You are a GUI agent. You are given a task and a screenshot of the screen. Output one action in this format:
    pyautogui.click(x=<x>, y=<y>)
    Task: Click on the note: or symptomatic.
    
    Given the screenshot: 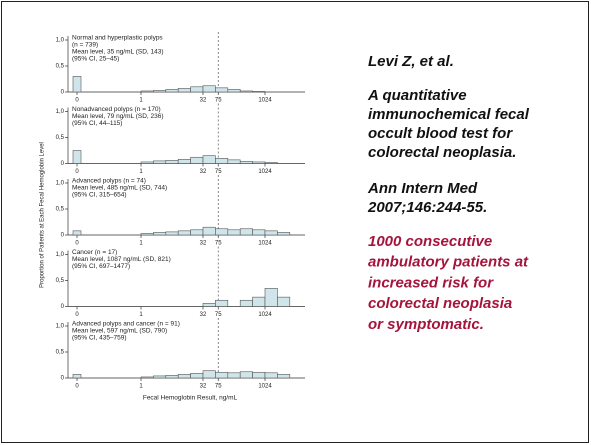 What is the action you would take?
    pyautogui.click(x=426, y=324)
    